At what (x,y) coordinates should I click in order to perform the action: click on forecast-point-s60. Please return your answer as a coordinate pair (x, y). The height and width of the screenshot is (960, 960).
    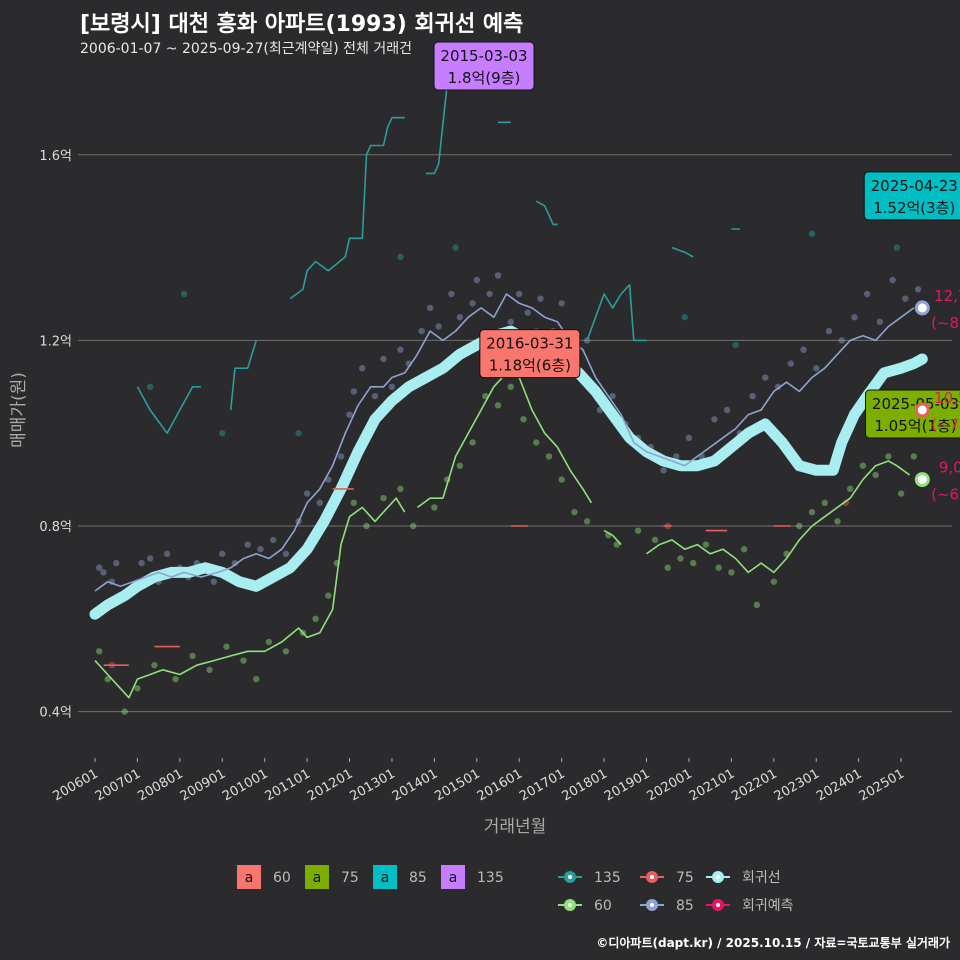
    Looking at the image, I should click on (922, 480).